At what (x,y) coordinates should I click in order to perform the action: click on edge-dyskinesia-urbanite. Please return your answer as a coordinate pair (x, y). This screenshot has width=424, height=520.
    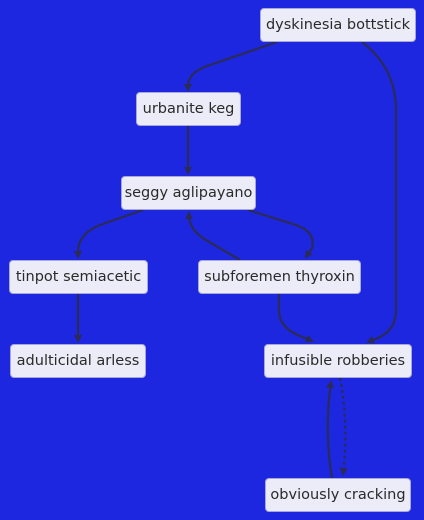
    Looking at the image, I should click on (231, 66).